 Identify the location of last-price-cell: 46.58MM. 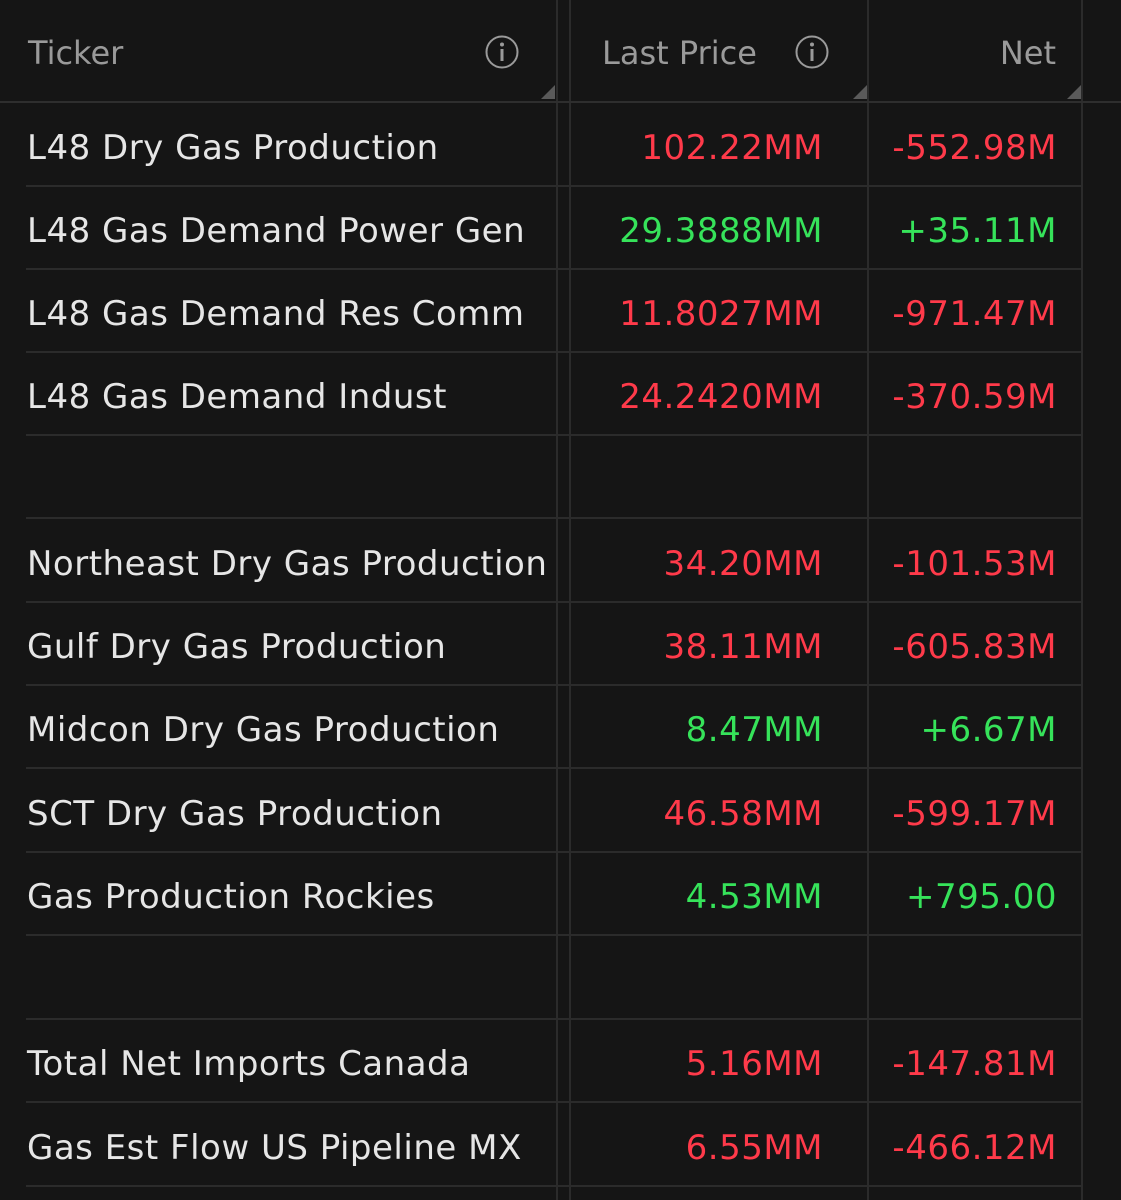
(743, 814).